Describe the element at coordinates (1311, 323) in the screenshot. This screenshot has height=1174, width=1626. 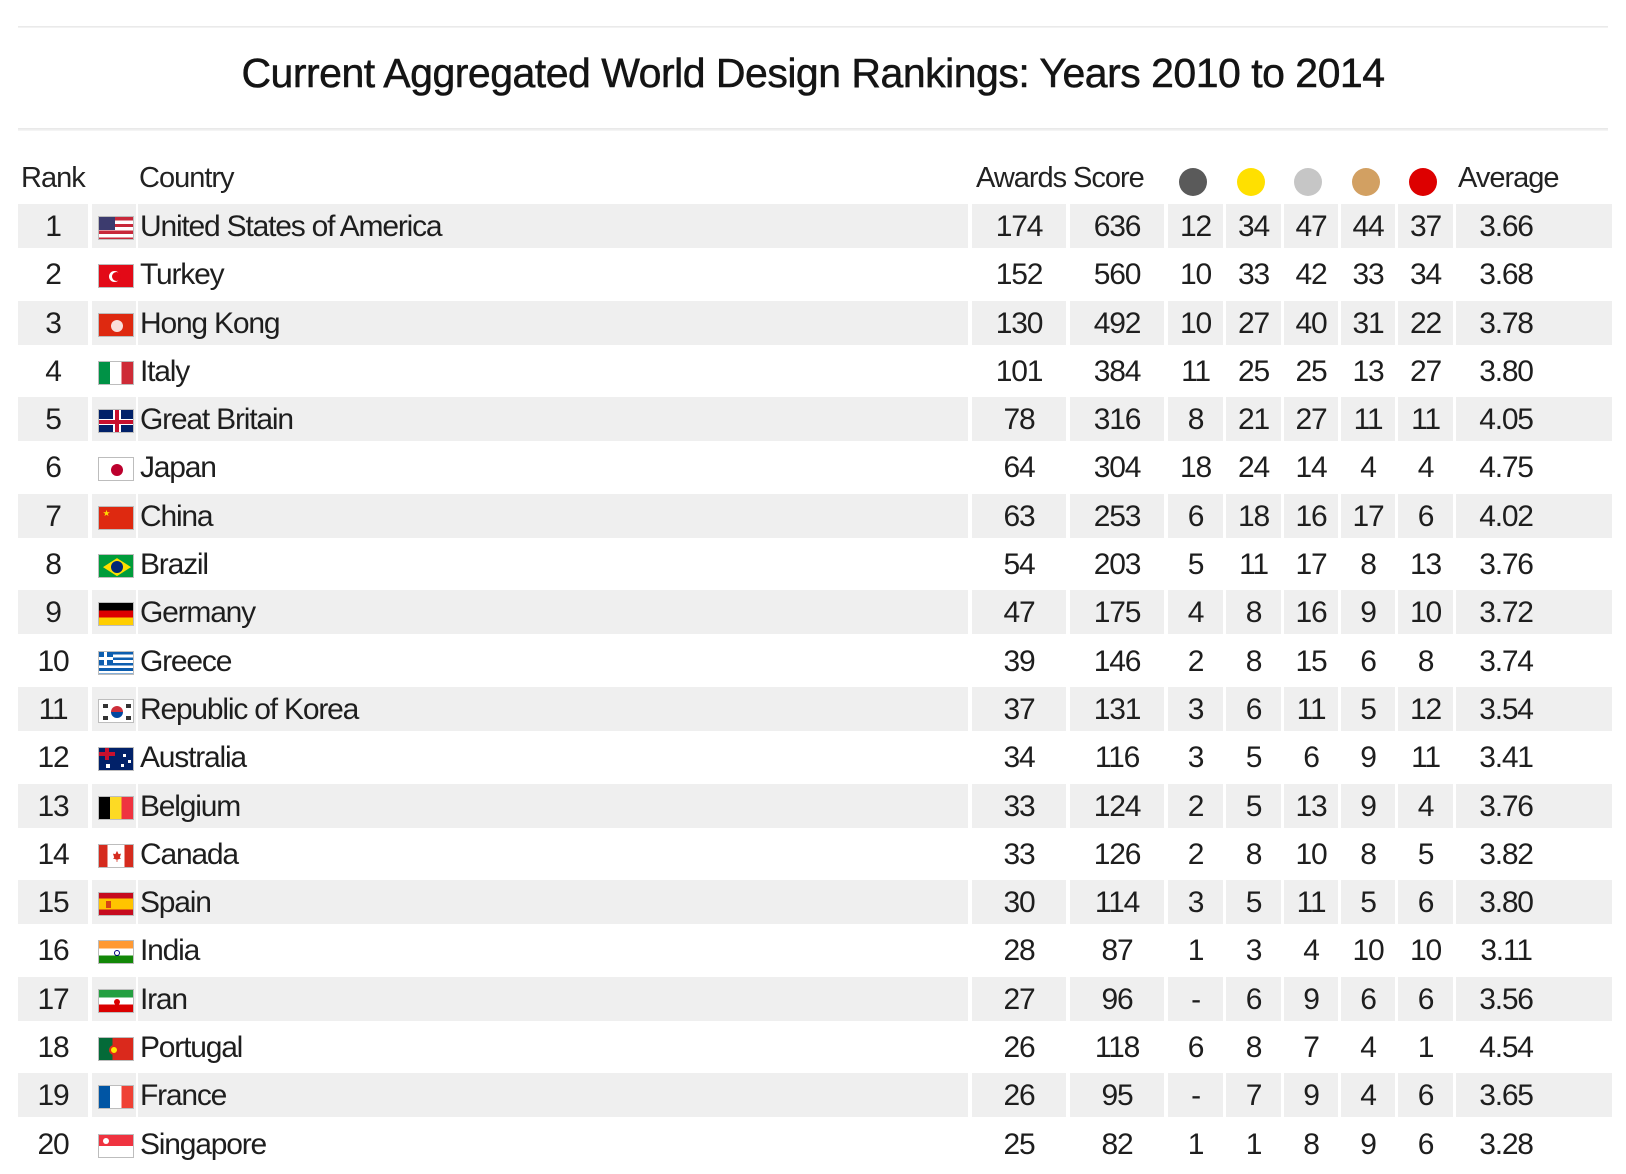
I see `silver-medal-count-cell: 40` at that location.